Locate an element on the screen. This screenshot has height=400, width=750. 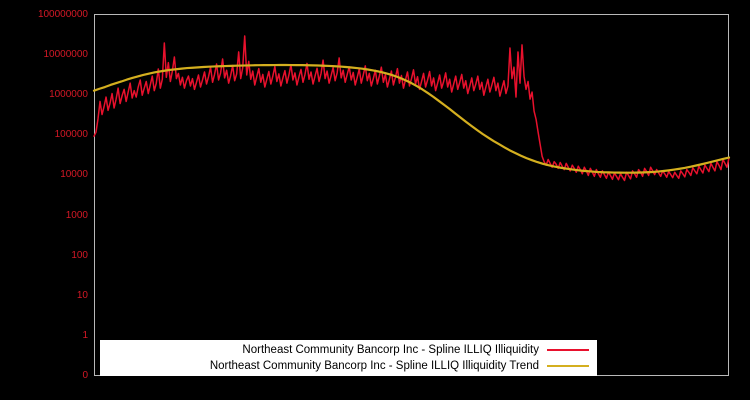
legend-swatch-illiquidity is located at coordinates (568, 350).